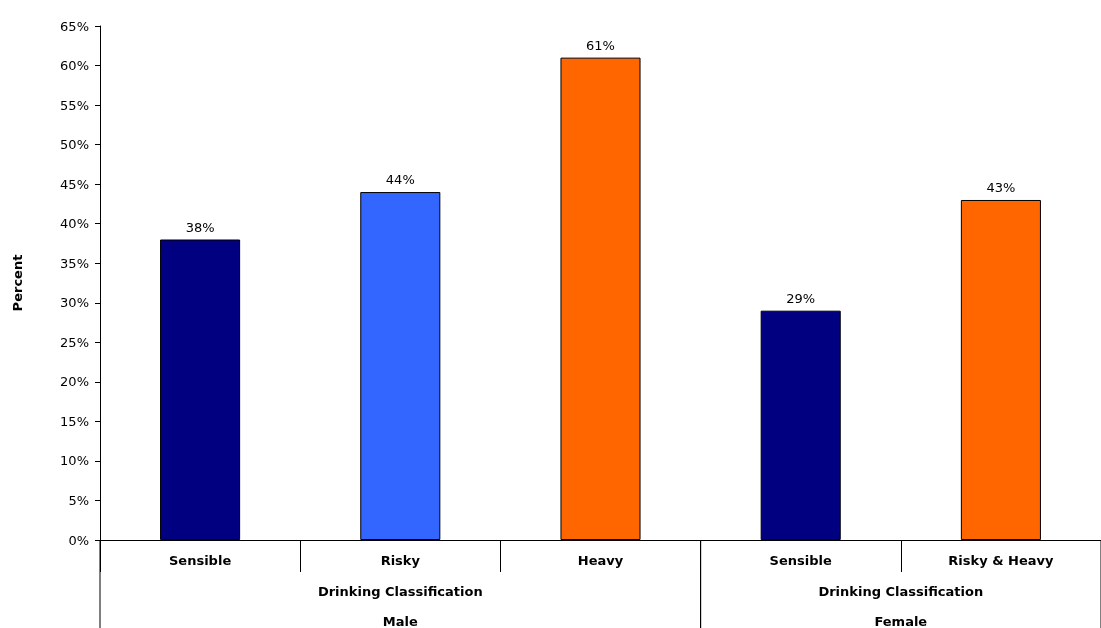 The width and height of the screenshot is (1101, 628). I want to click on y-tick-label: 30%, so click(74, 303).